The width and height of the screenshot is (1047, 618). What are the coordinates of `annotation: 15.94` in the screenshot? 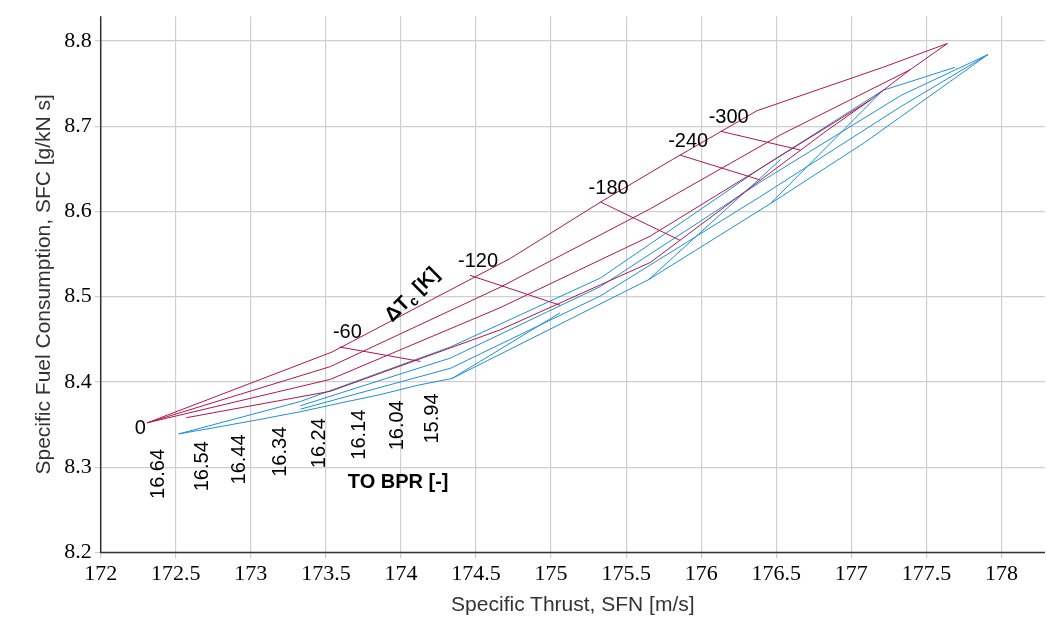 It's located at (430, 418).